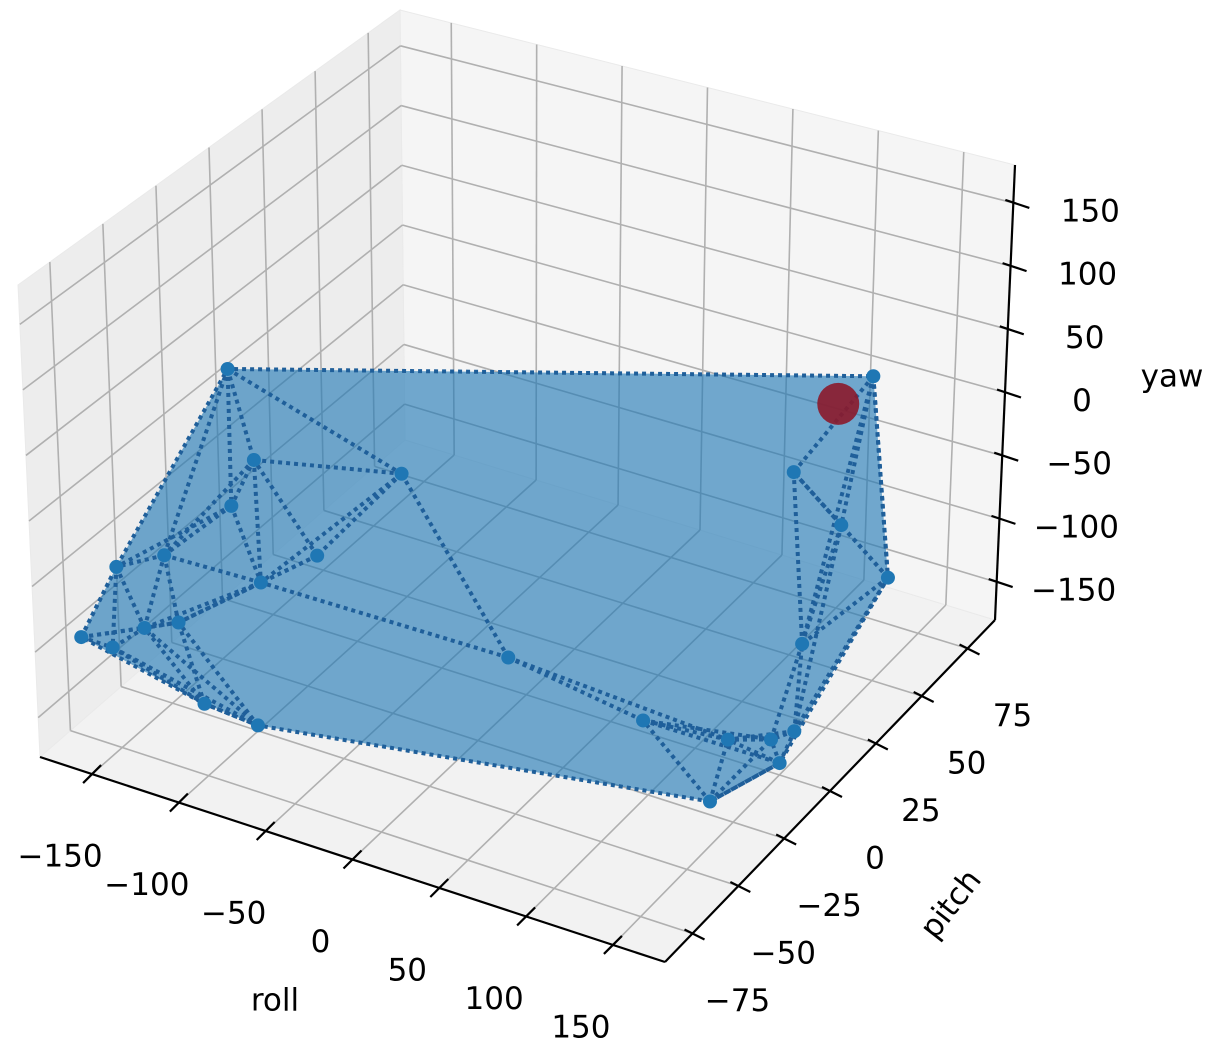 The height and width of the screenshot is (1058, 1217). I want to click on y-tick-label: 50, so click(966, 764).